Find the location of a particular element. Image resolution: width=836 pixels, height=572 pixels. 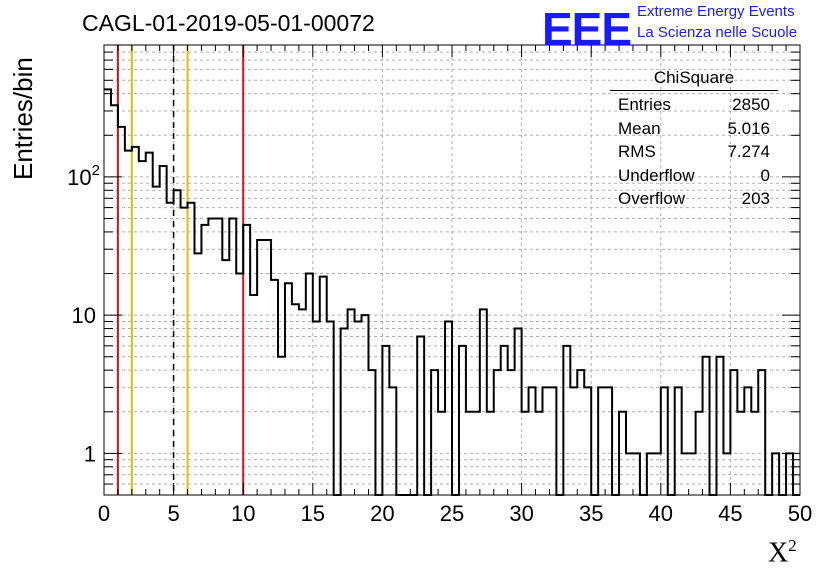

logo-line-2: La Scienza nelle Scuole is located at coordinates (717, 32).